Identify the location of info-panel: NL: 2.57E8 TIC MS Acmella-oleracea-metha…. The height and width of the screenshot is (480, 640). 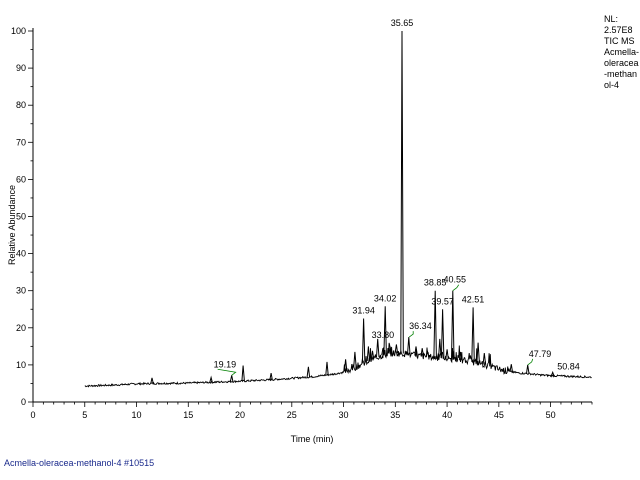
(622, 52).